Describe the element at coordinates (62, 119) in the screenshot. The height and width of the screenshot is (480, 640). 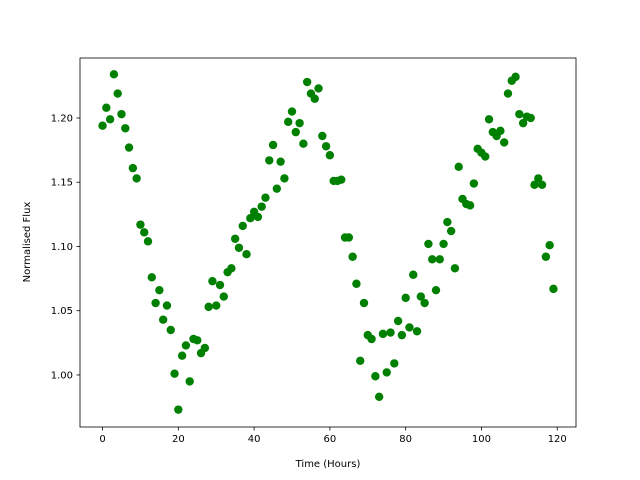
I see `y-tick-label: 1.20` at that location.